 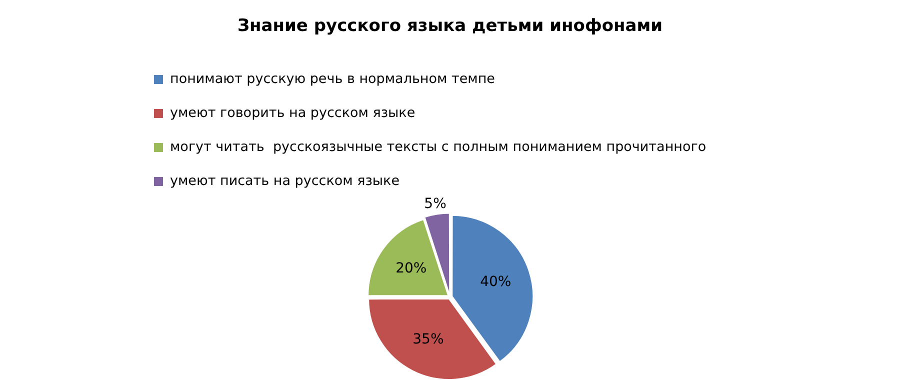 What do you see at coordinates (435, 204) in the screenshot?
I see `data-label: 5%` at bounding box center [435, 204].